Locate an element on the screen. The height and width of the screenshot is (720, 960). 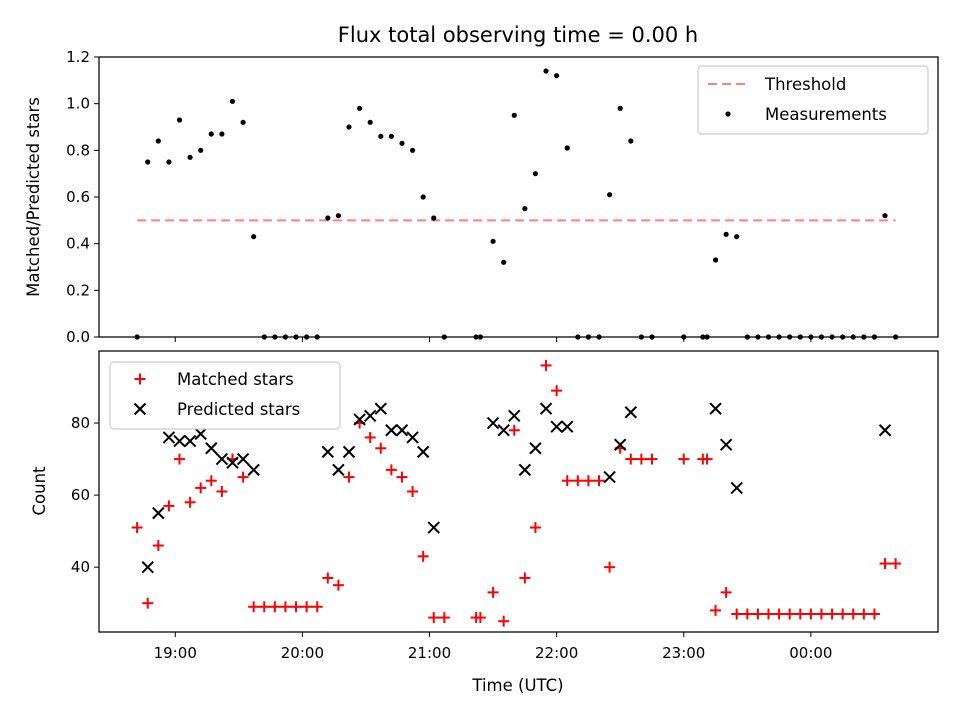
count-legend: Matched stars Predicted stars is located at coordinates (225, 395).